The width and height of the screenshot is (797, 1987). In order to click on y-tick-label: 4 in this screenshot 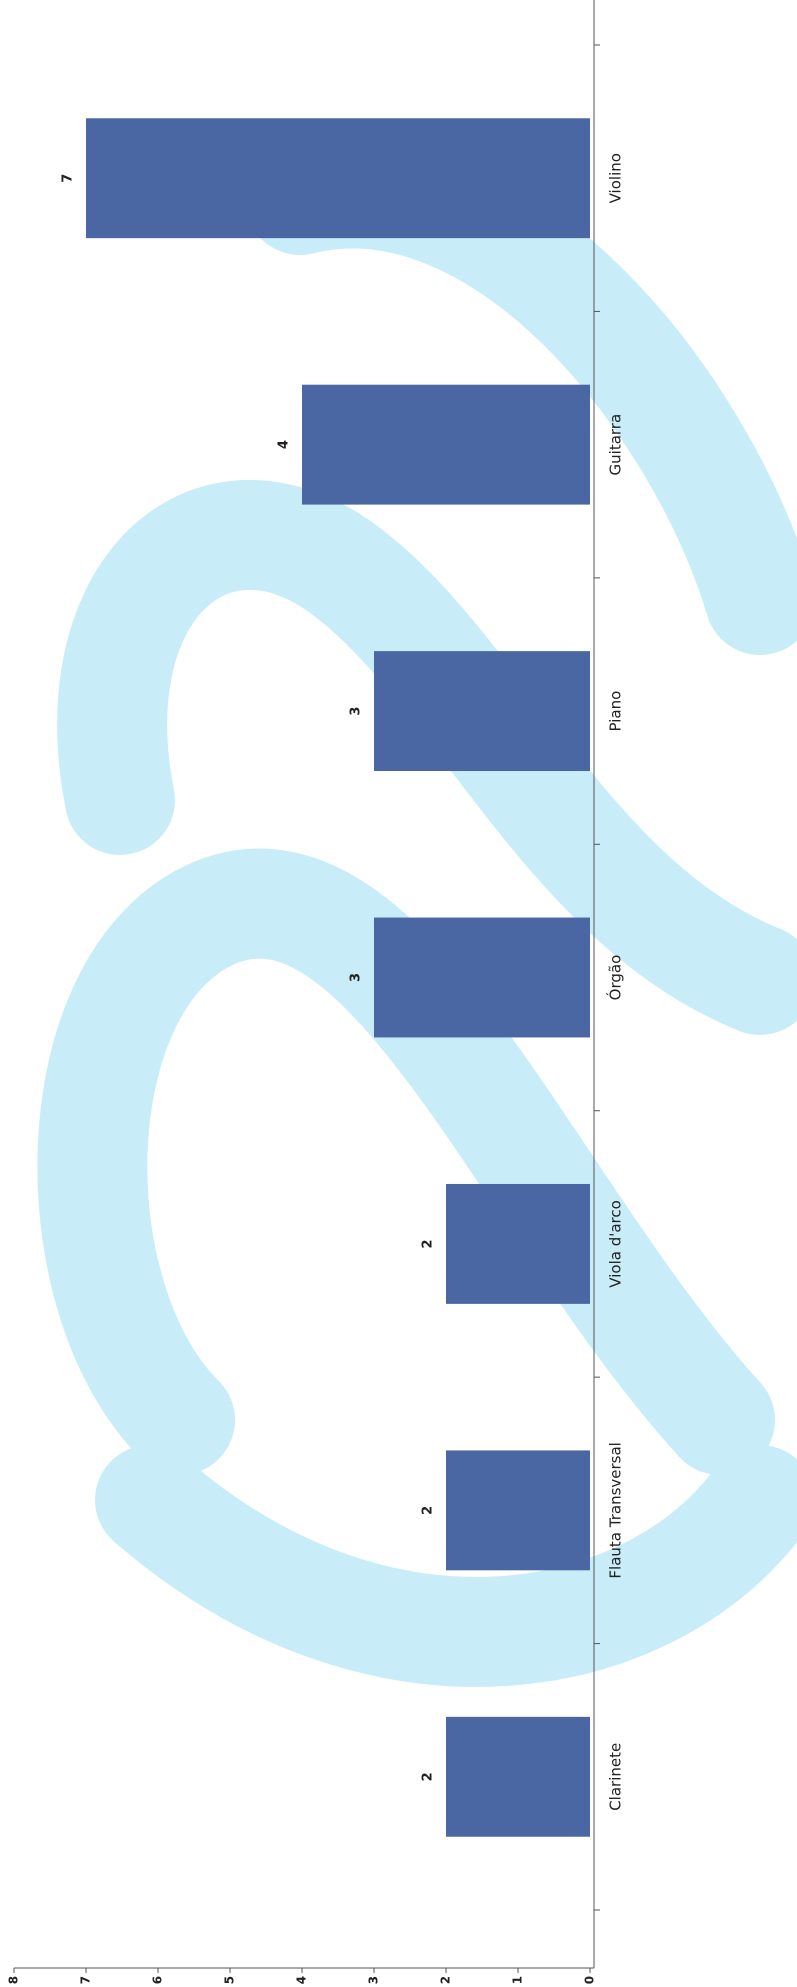, I will do `click(302, 1980)`.